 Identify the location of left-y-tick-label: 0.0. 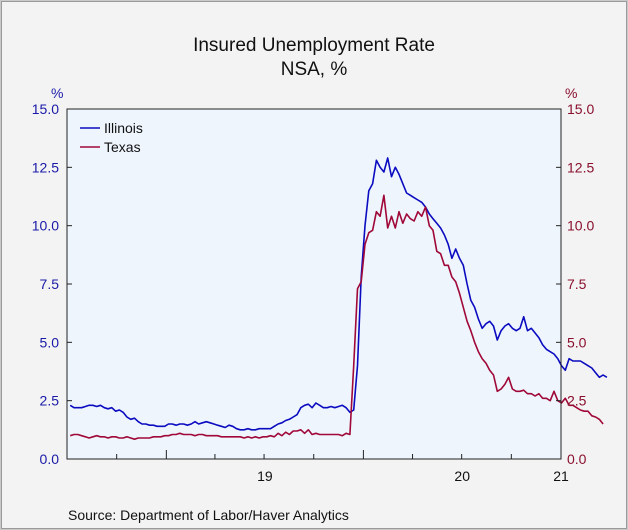
(50, 459).